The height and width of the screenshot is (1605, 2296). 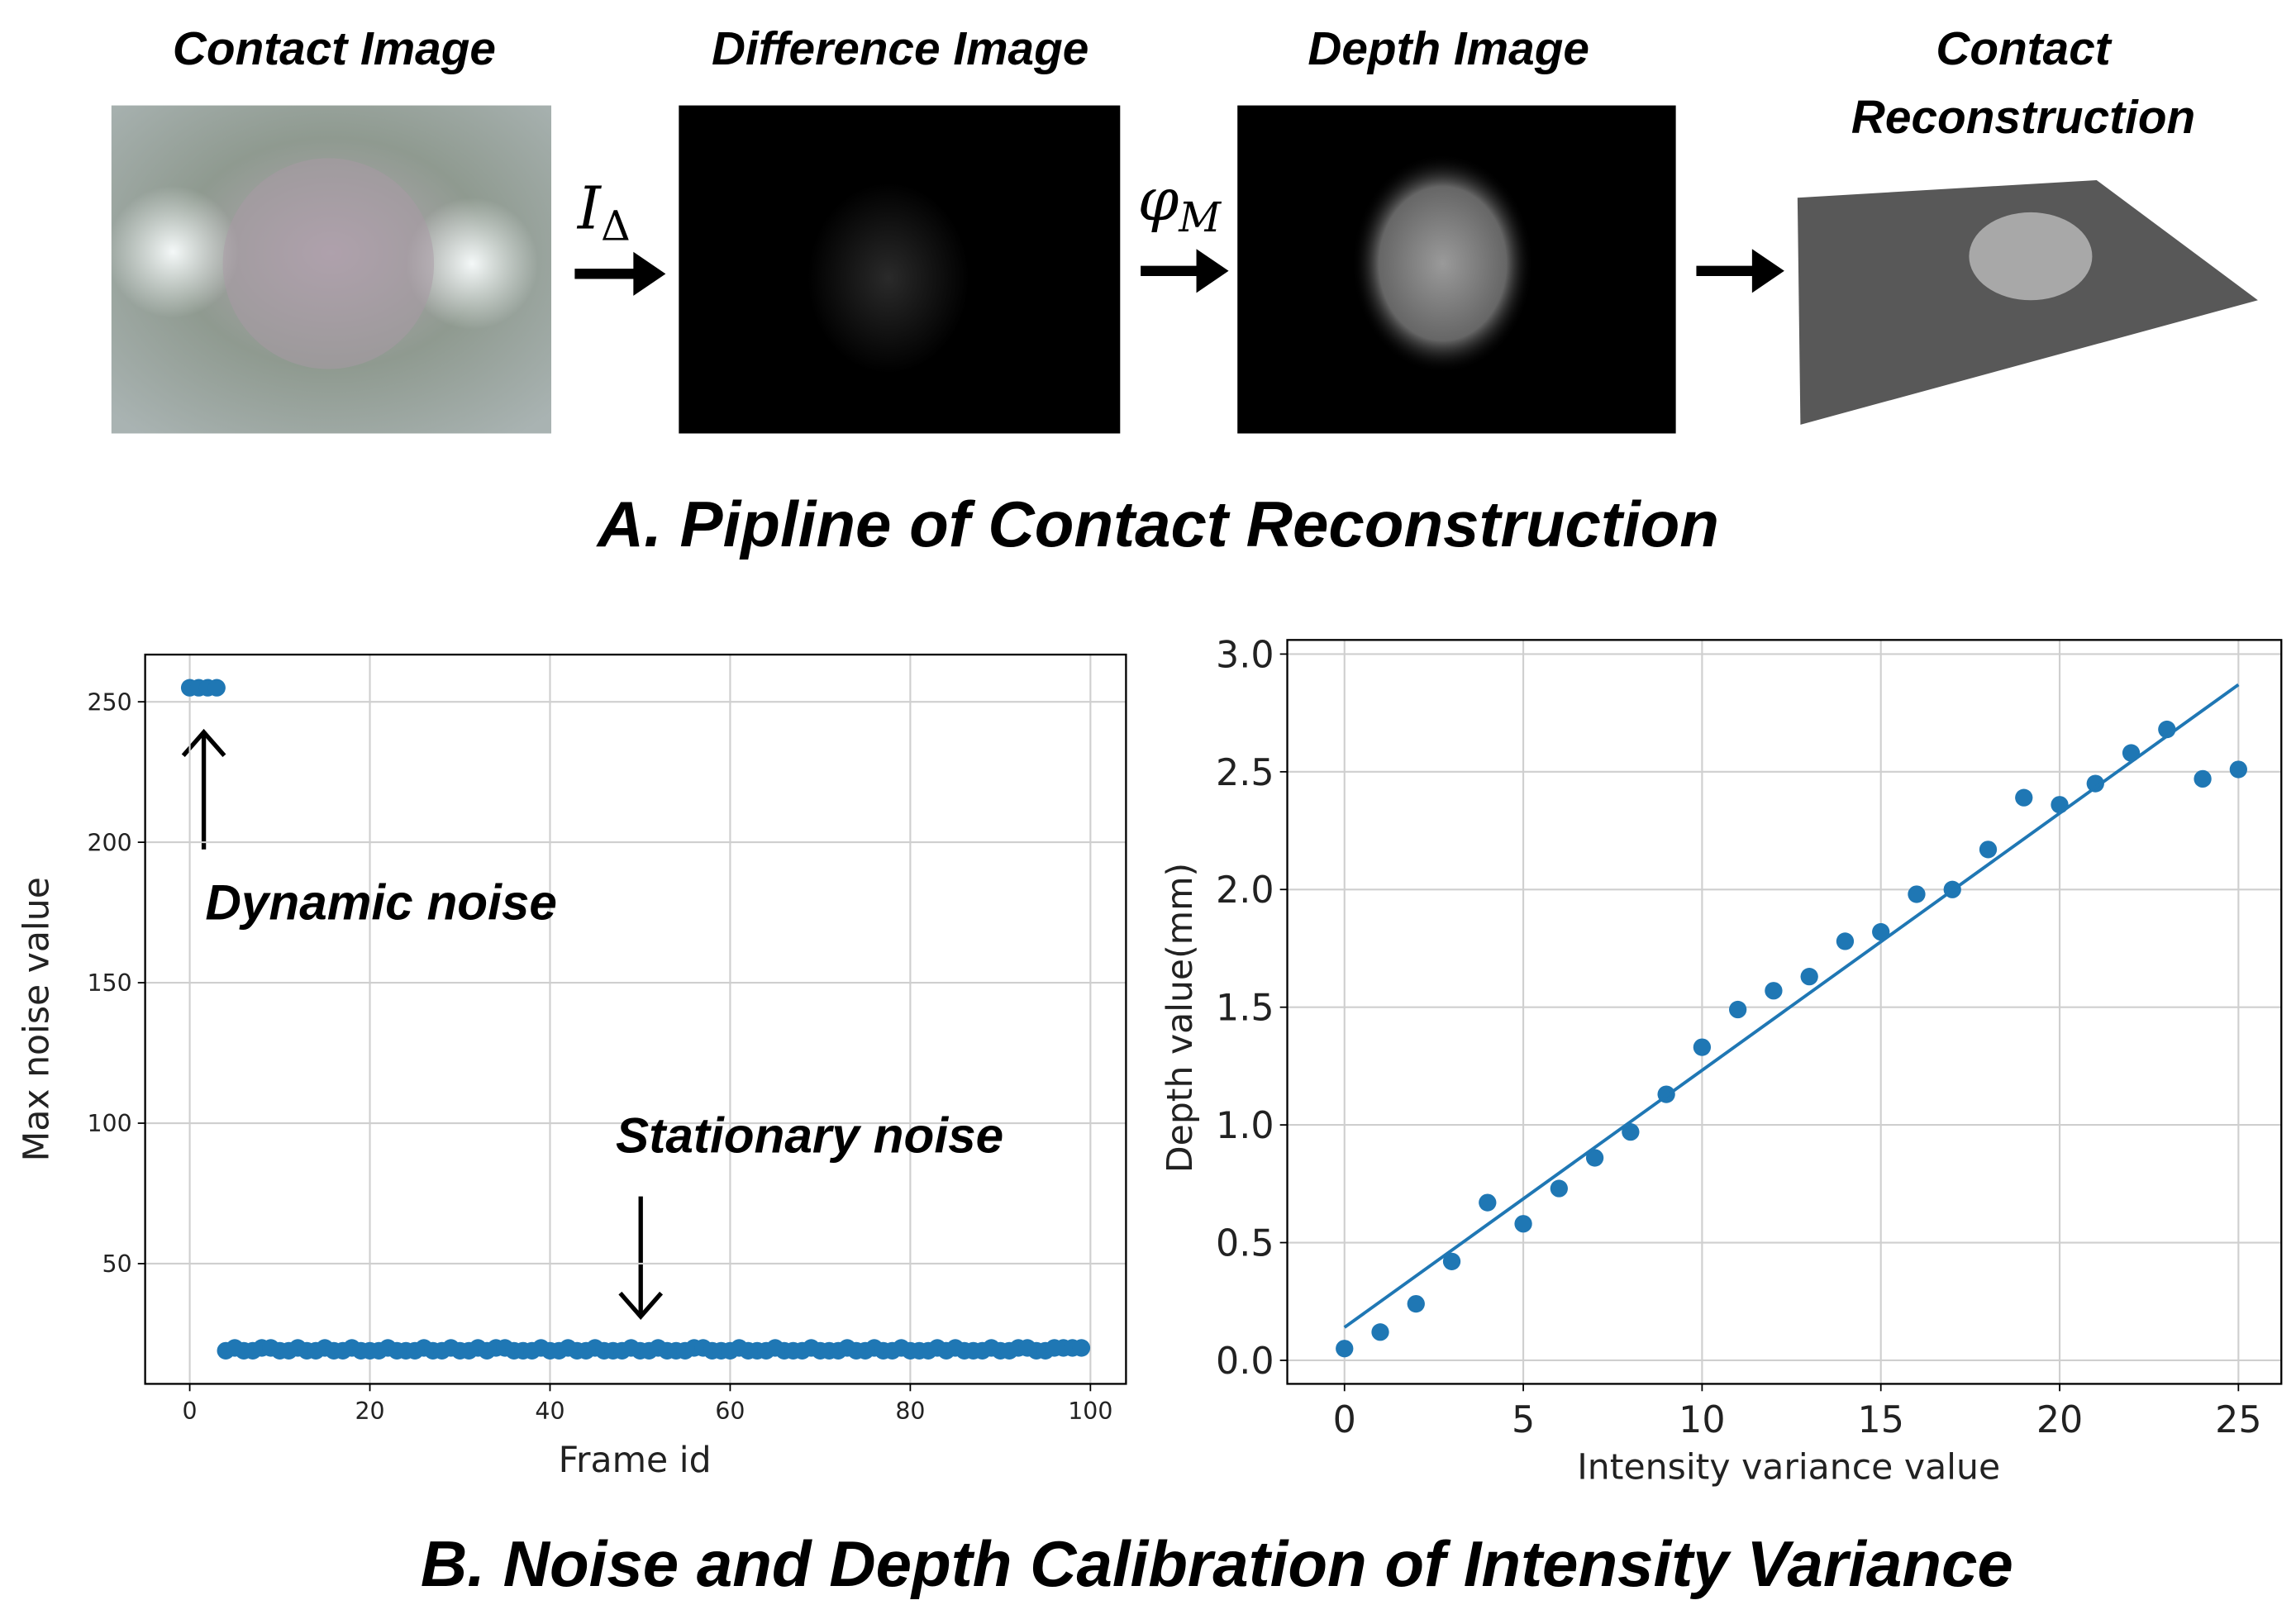 What do you see at coordinates (549, 1411) in the screenshot?
I see `x-tick-label: 40` at bounding box center [549, 1411].